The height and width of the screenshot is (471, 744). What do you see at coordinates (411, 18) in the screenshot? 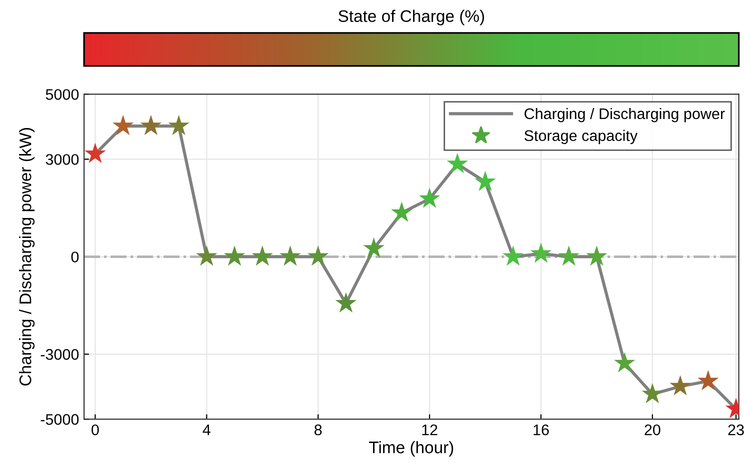
I see `color-bar-title: State of Charge (%)` at bounding box center [411, 18].